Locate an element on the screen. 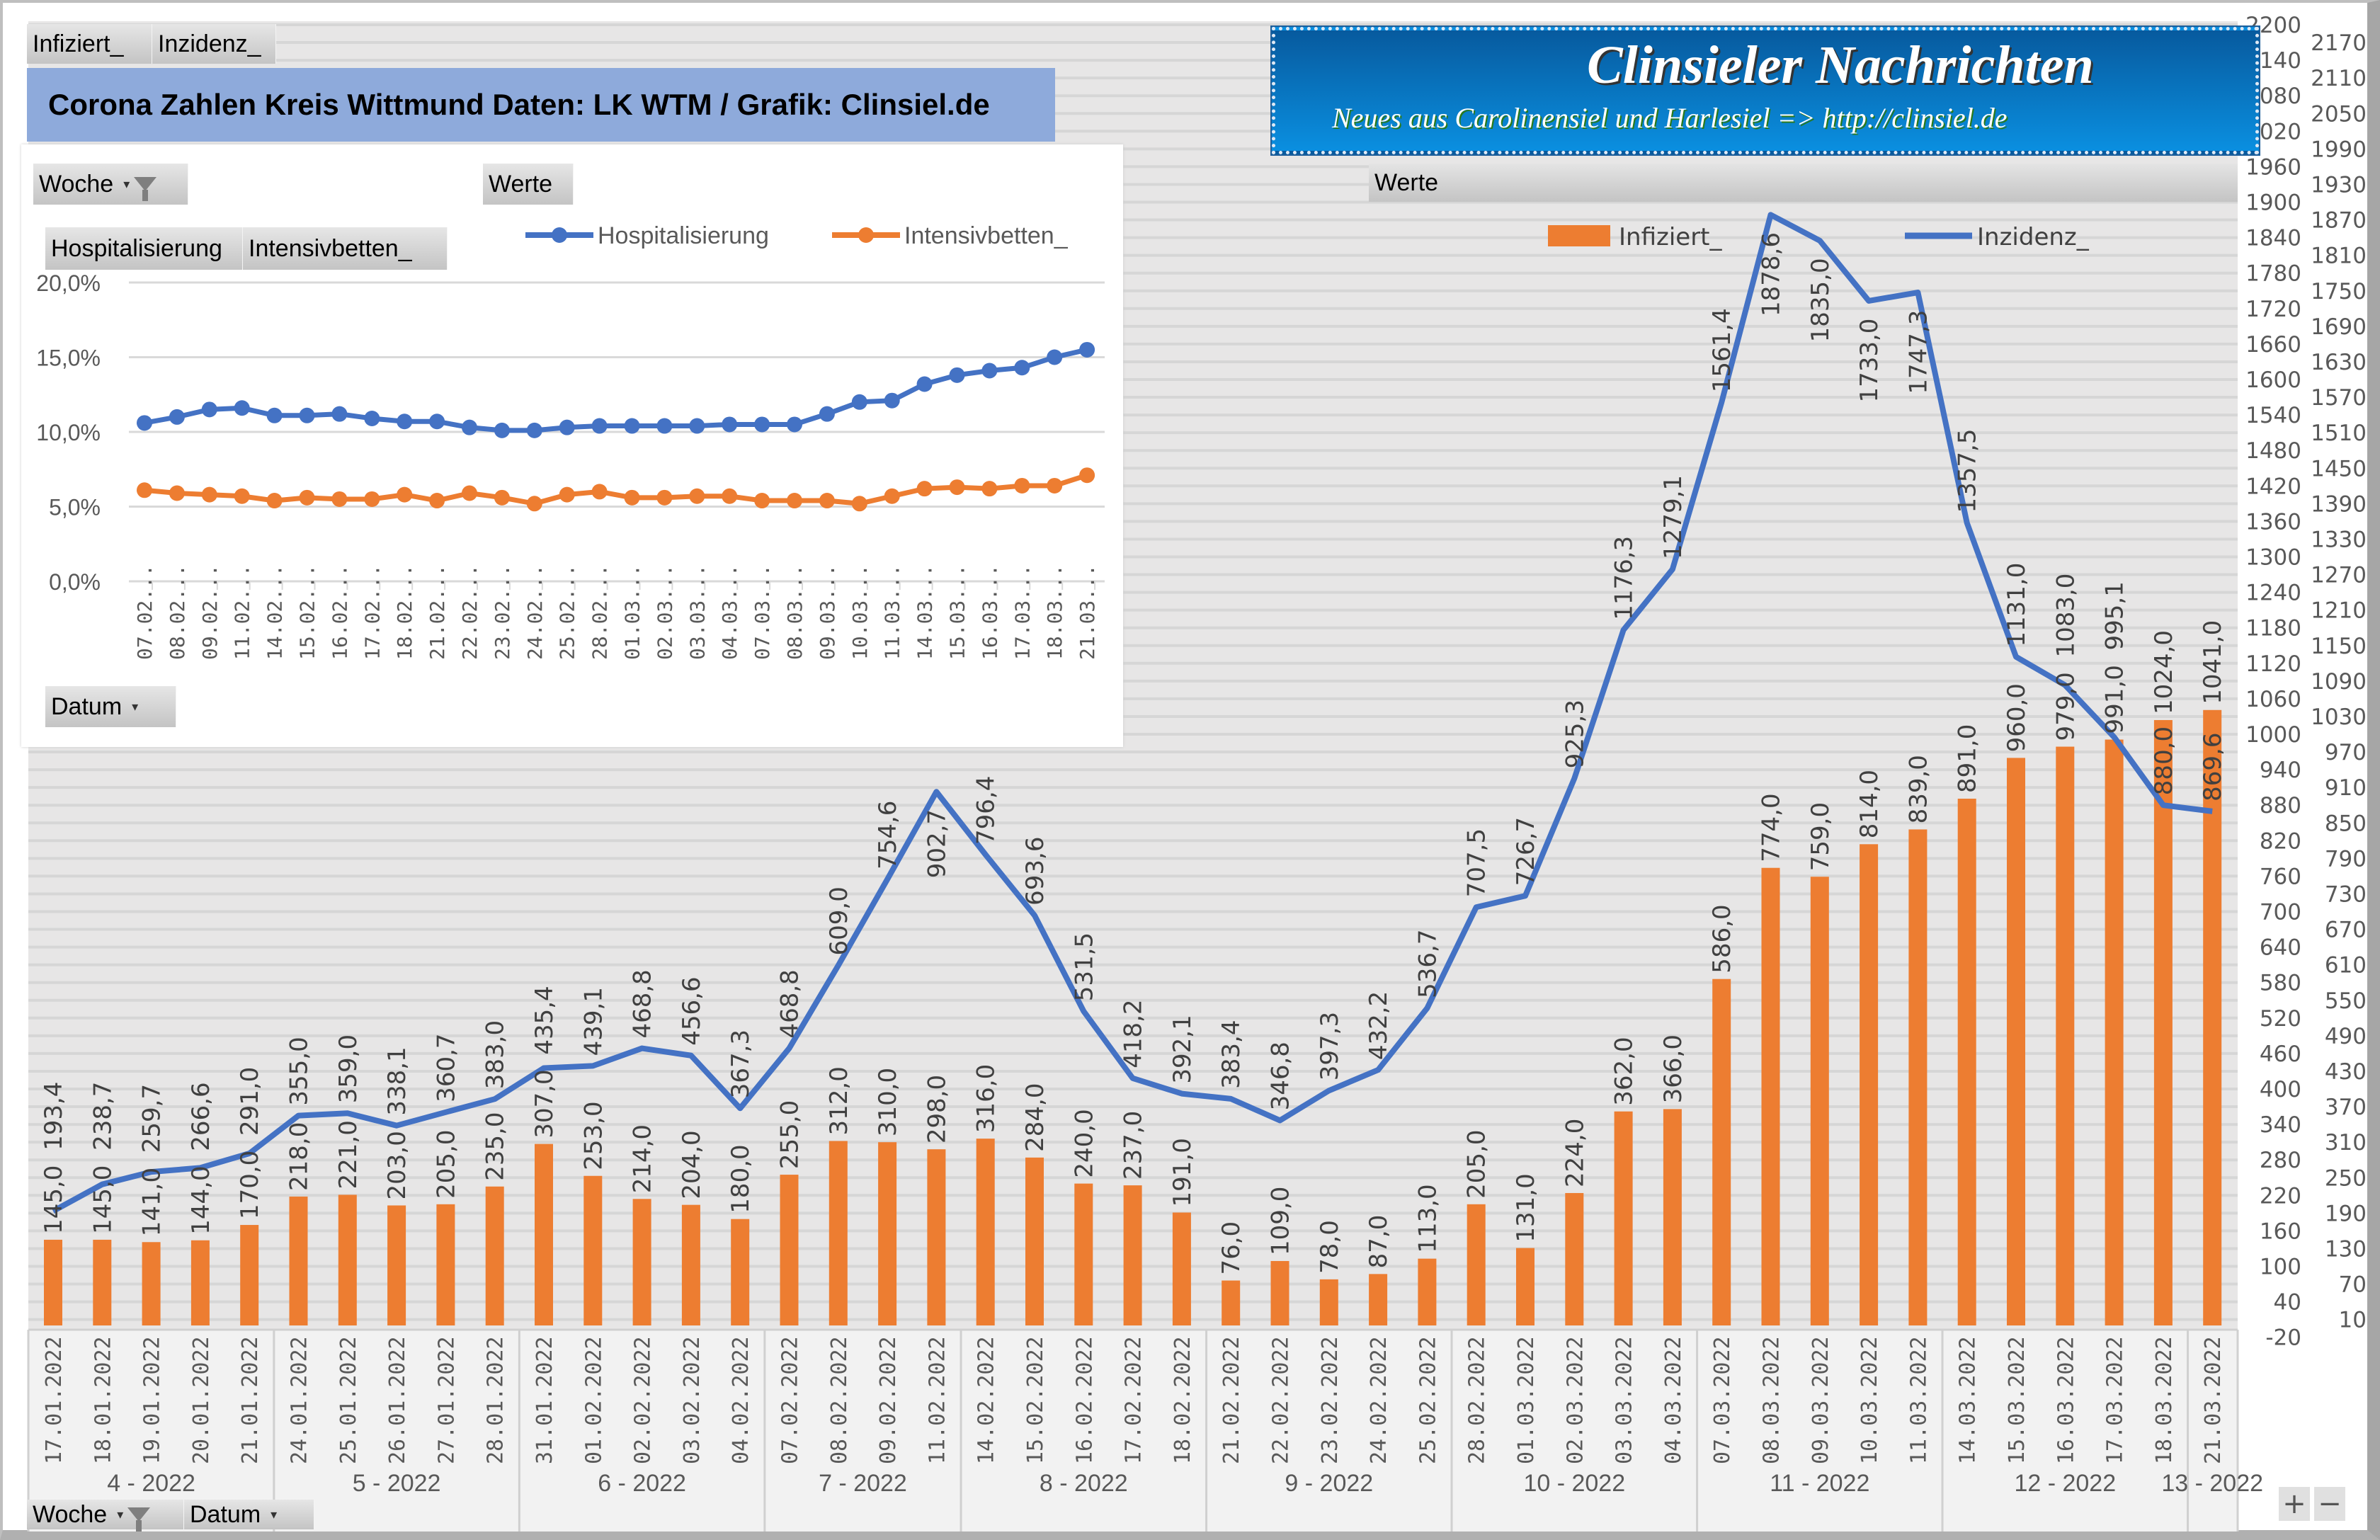 The image size is (2380, 1540). expand-plus-button: + is located at coordinates (2294, 1504).